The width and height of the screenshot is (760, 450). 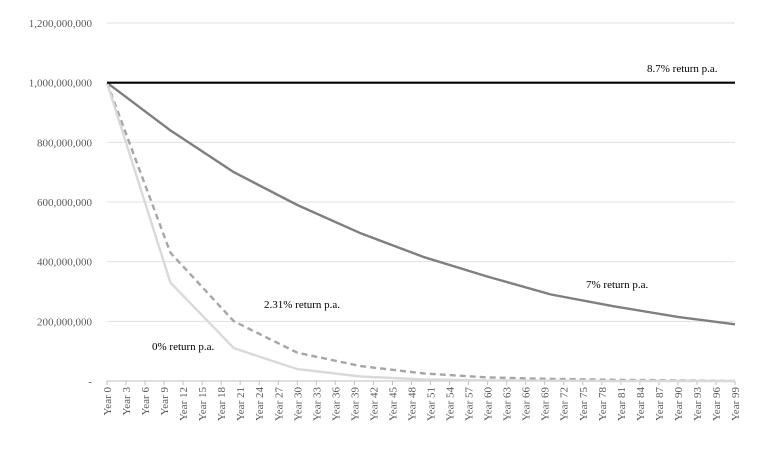 What do you see at coordinates (317, 404) in the screenshot?
I see `x-tick-label: Year 33` at bounding box center [317, 404].